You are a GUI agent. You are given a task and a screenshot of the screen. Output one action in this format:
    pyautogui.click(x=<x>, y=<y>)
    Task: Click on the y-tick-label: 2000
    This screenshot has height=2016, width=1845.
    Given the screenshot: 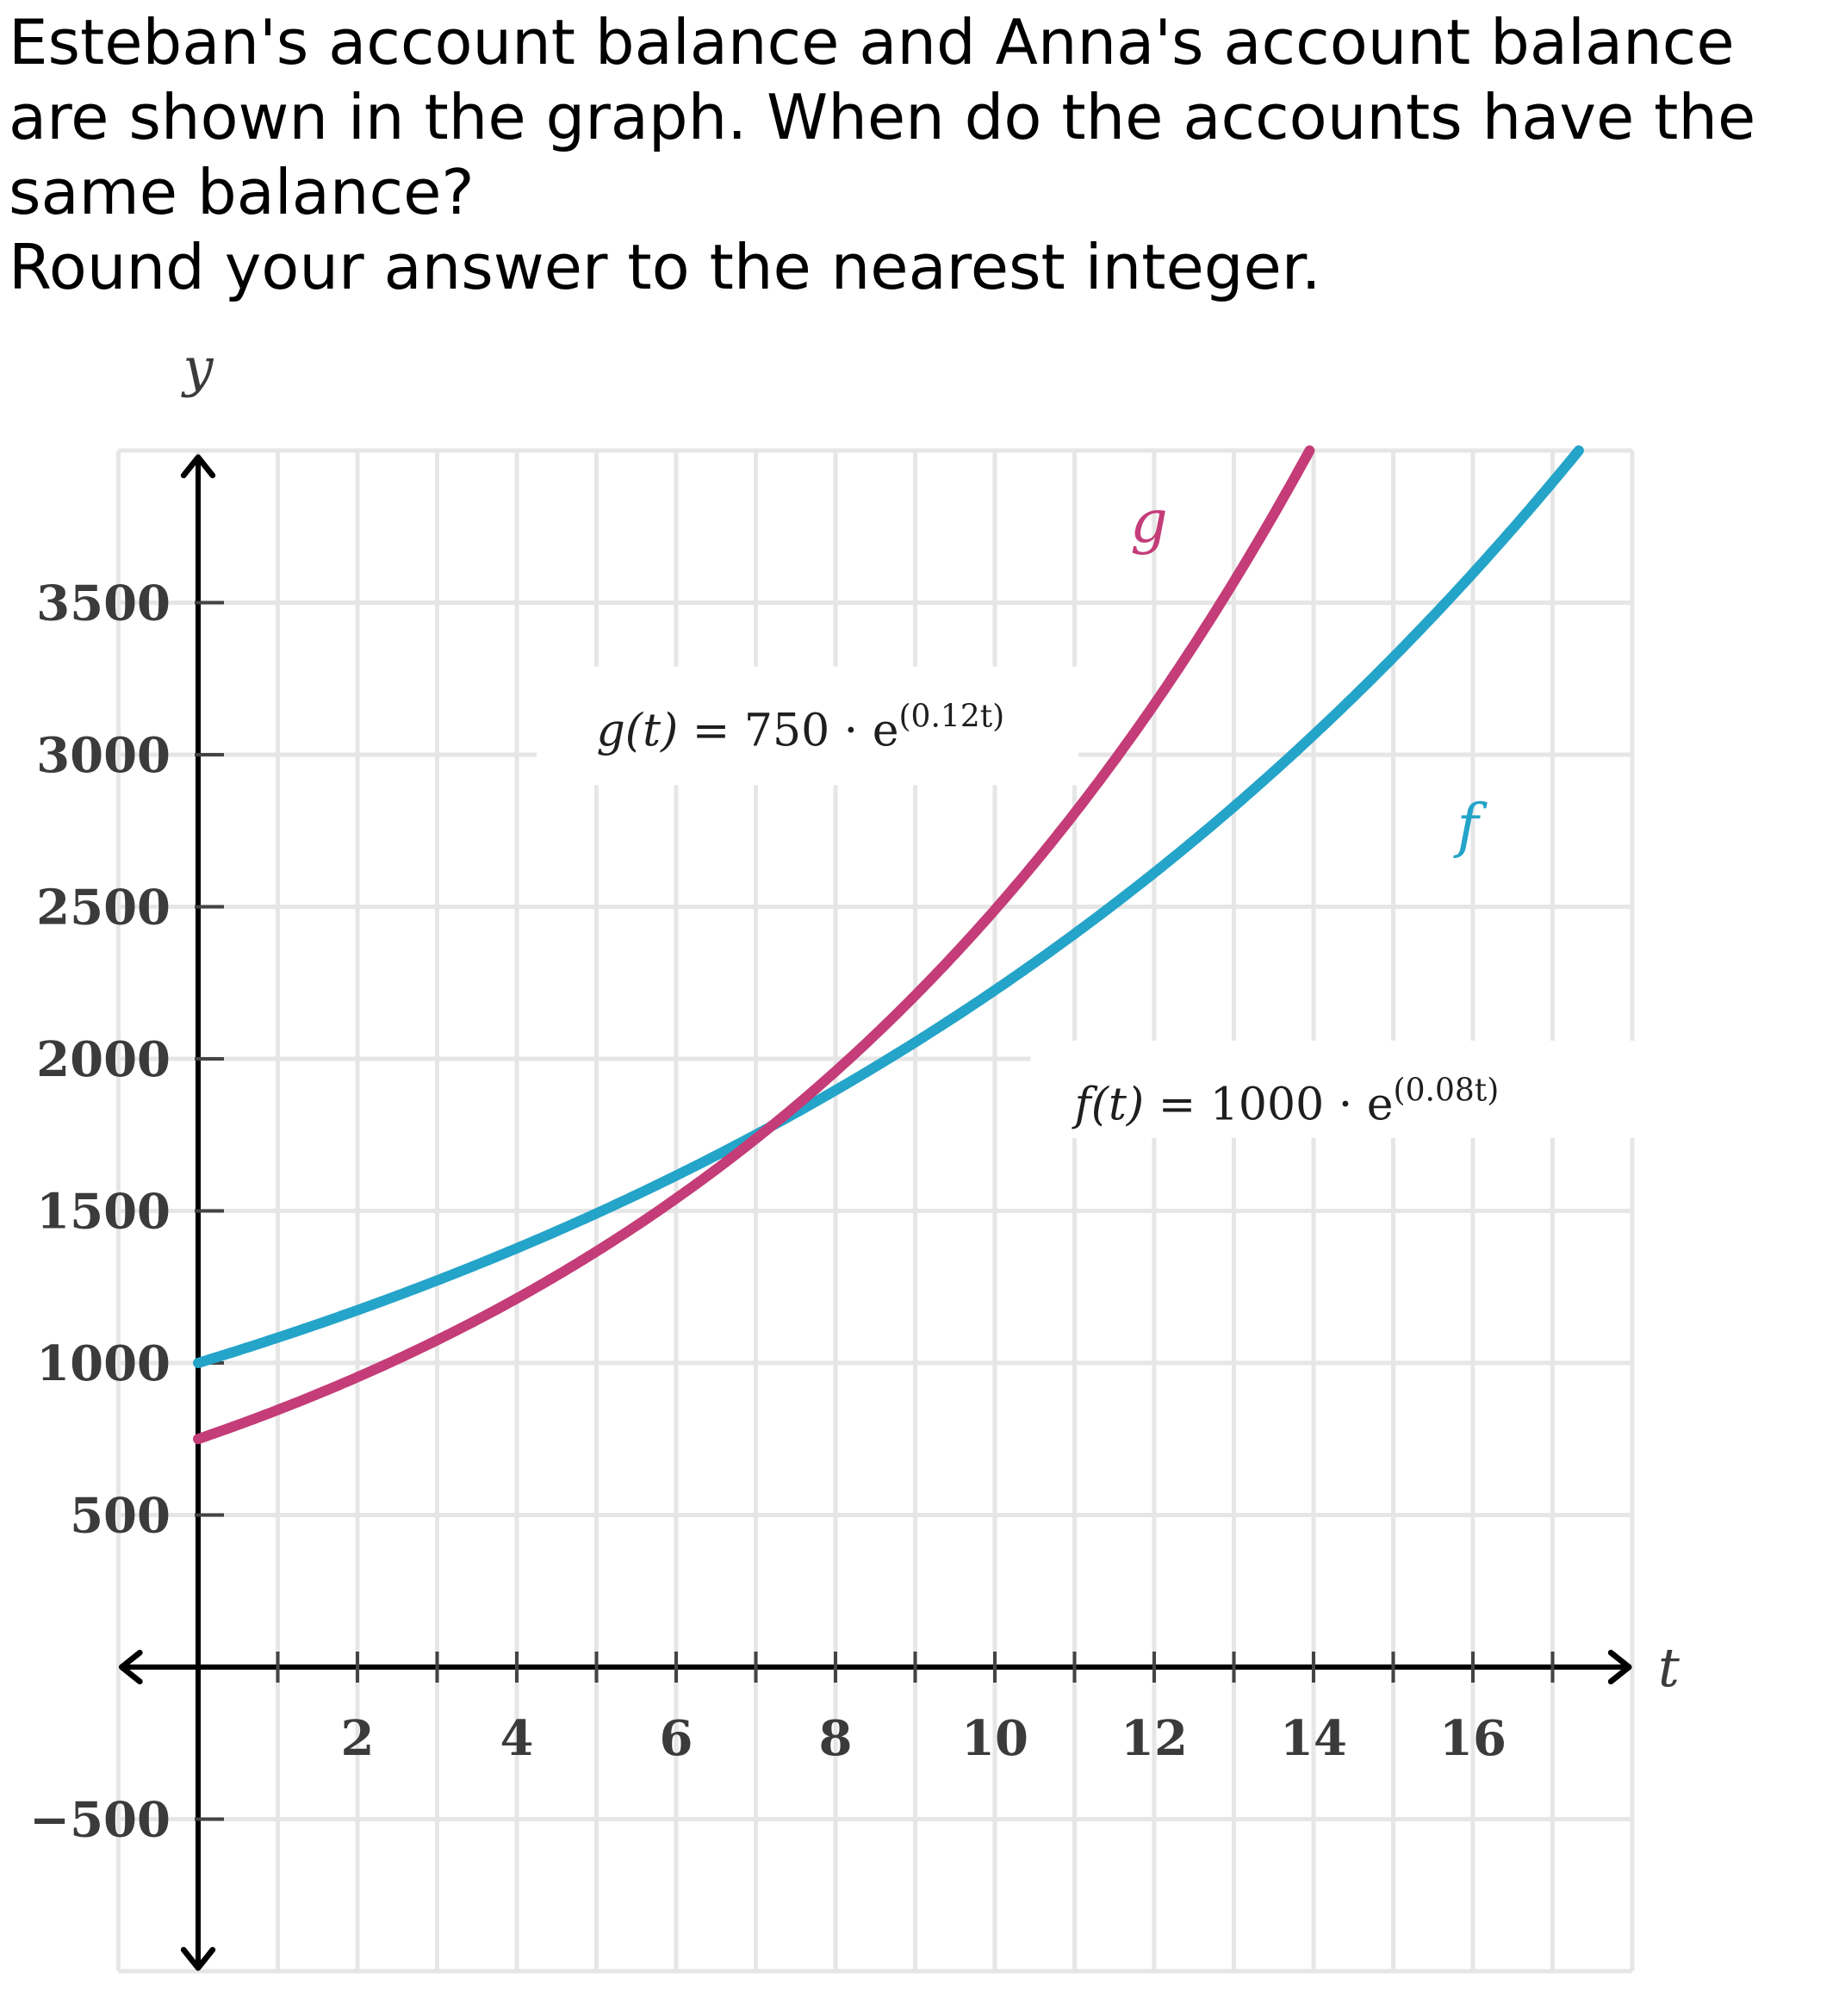 What is the action you would take?
    pyautogui.click(x=103, y=1060)
    